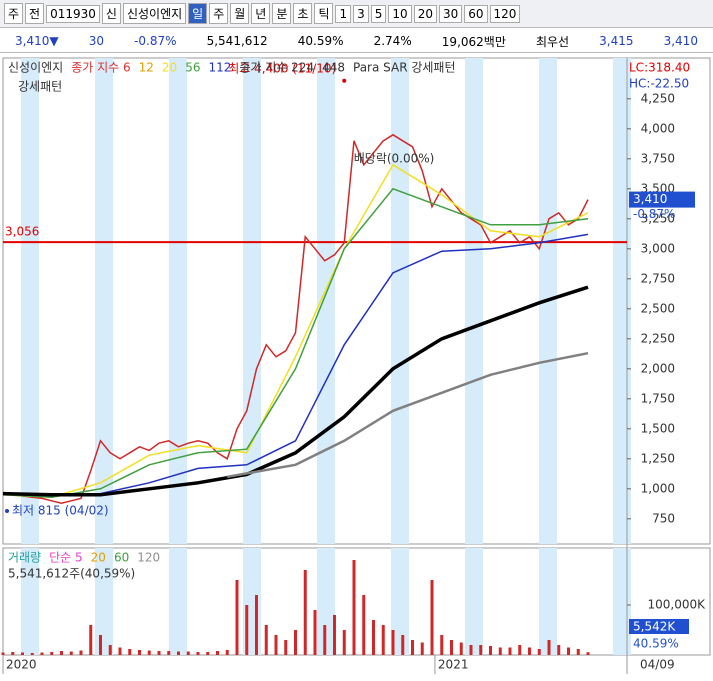 The height and width of the screenshot is (681, 713). I want to click on legend-label: 112, so click(219, 68).